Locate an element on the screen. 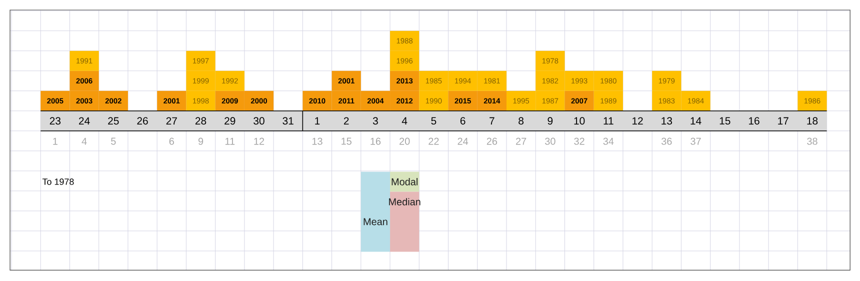  text: 22 is located at coordinates (433, 141).